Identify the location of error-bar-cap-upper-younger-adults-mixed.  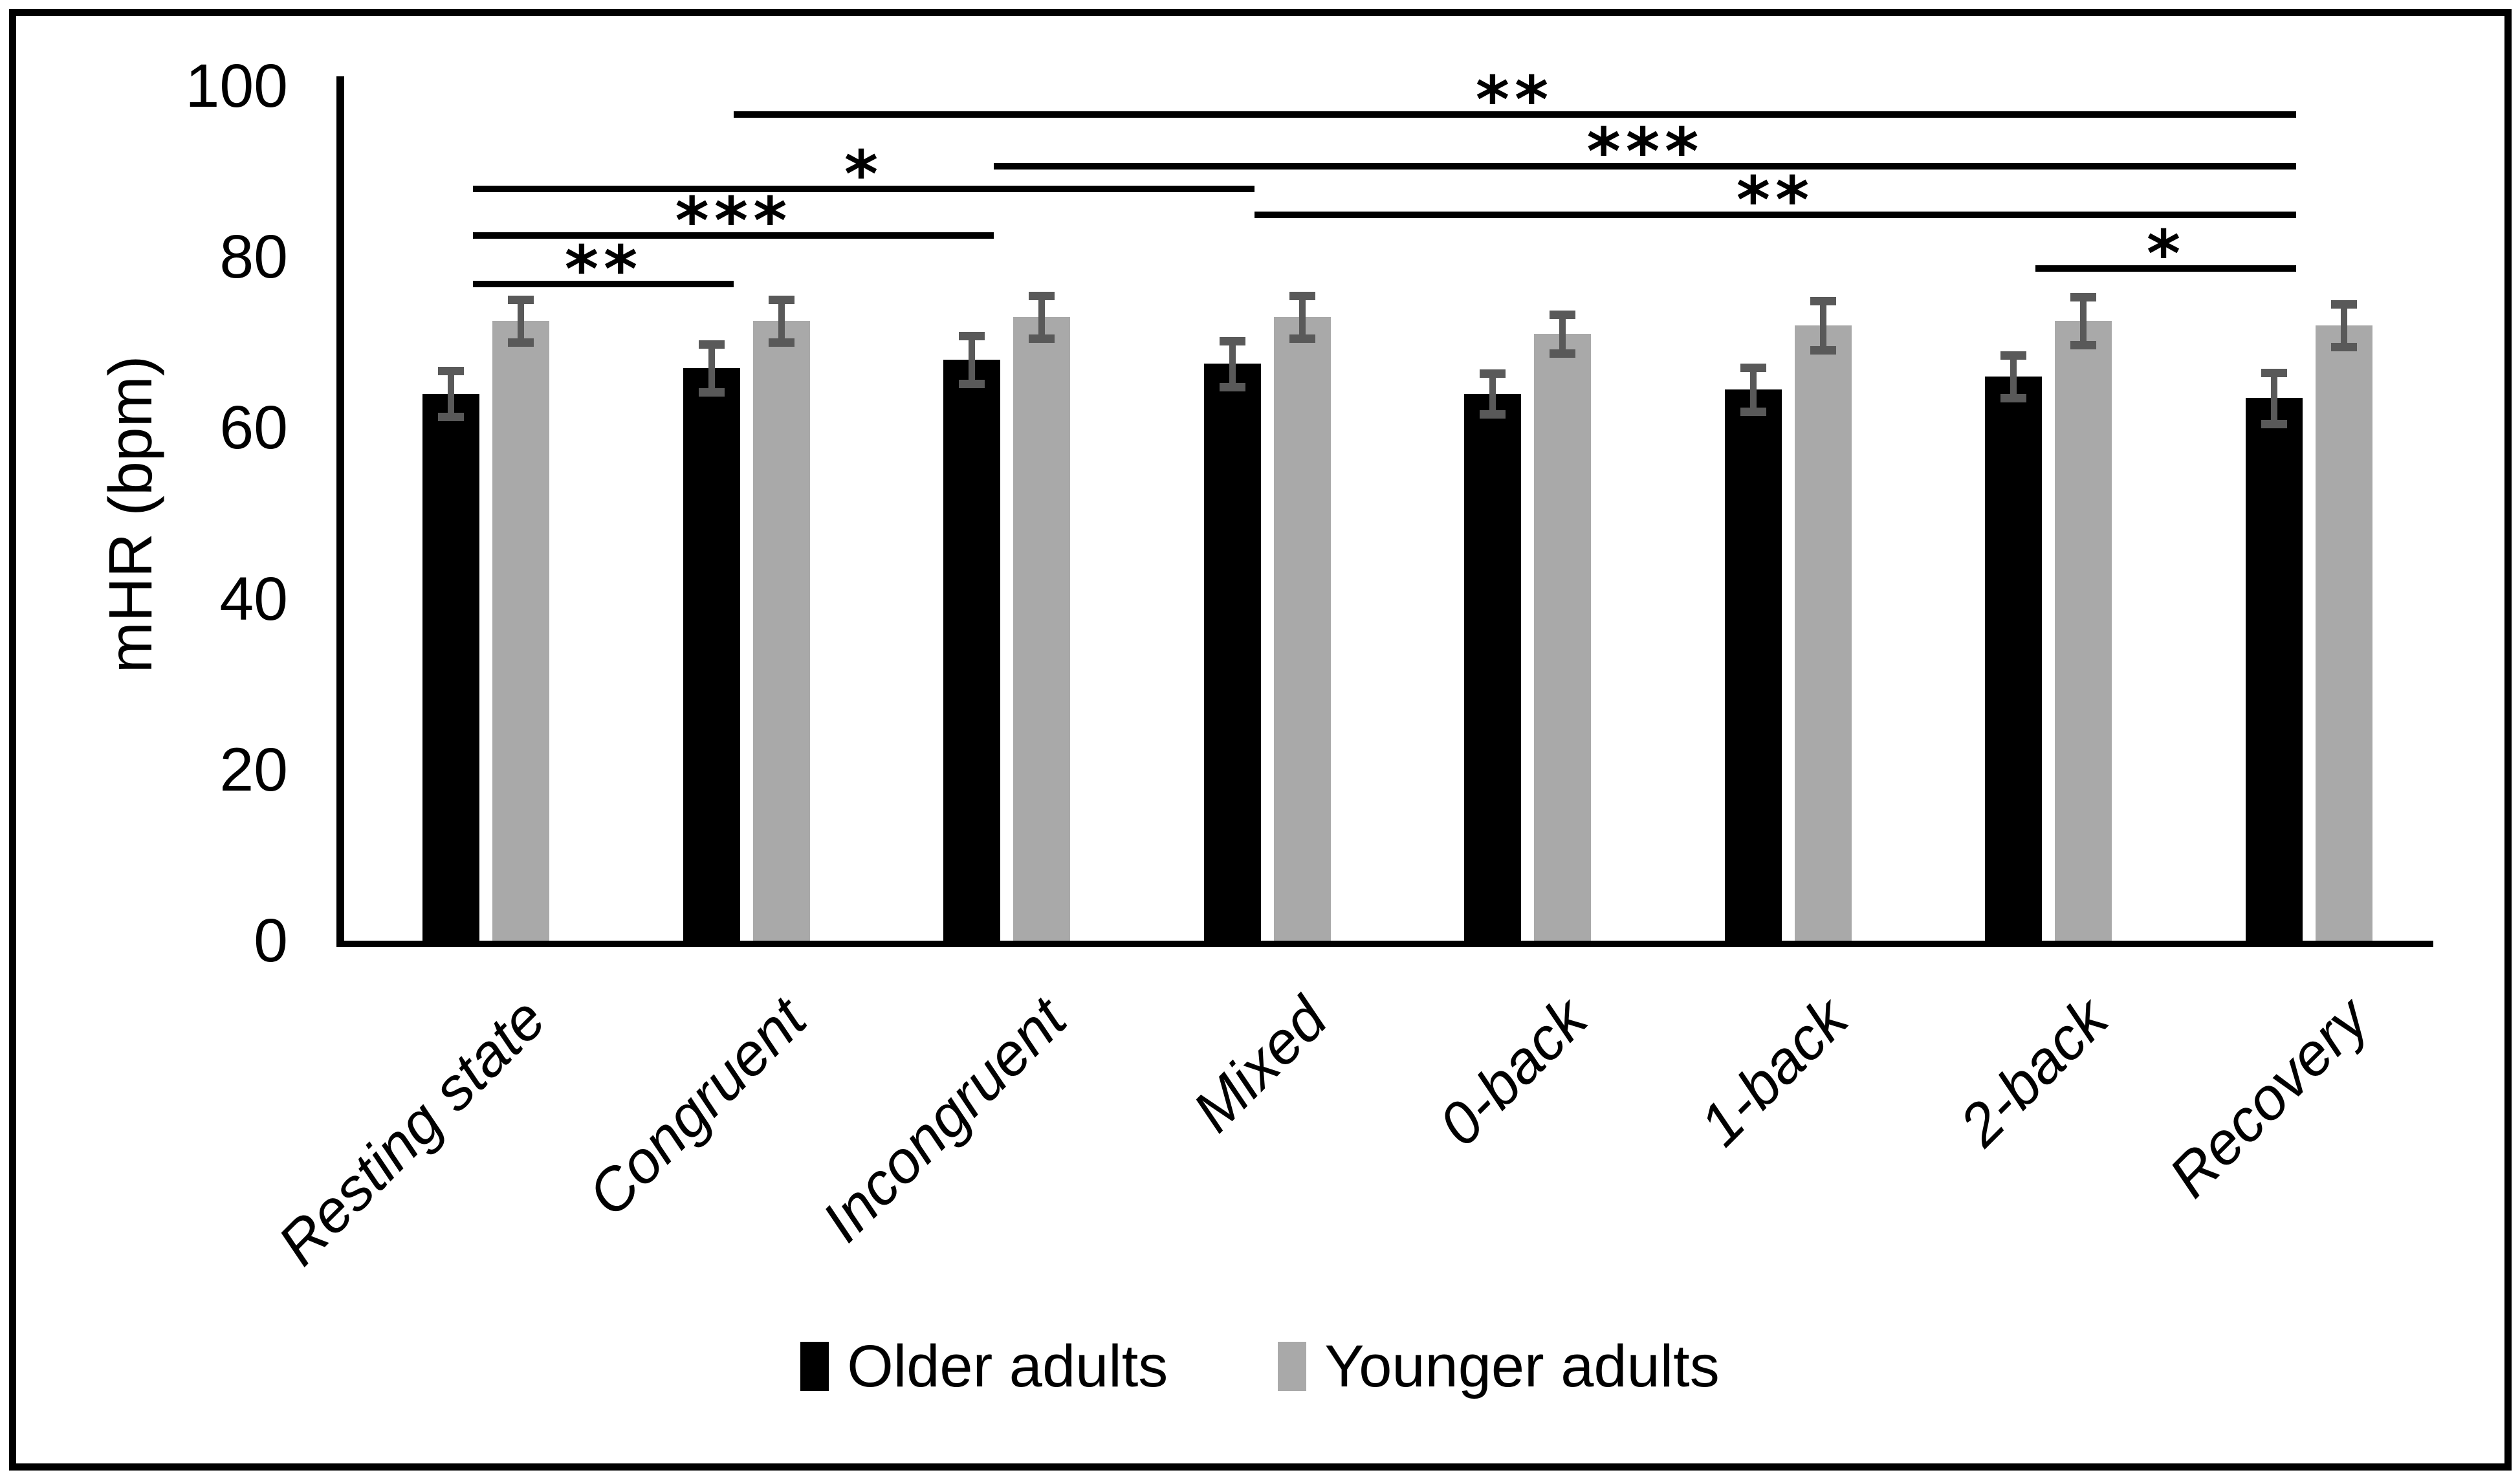
(1302, 296).